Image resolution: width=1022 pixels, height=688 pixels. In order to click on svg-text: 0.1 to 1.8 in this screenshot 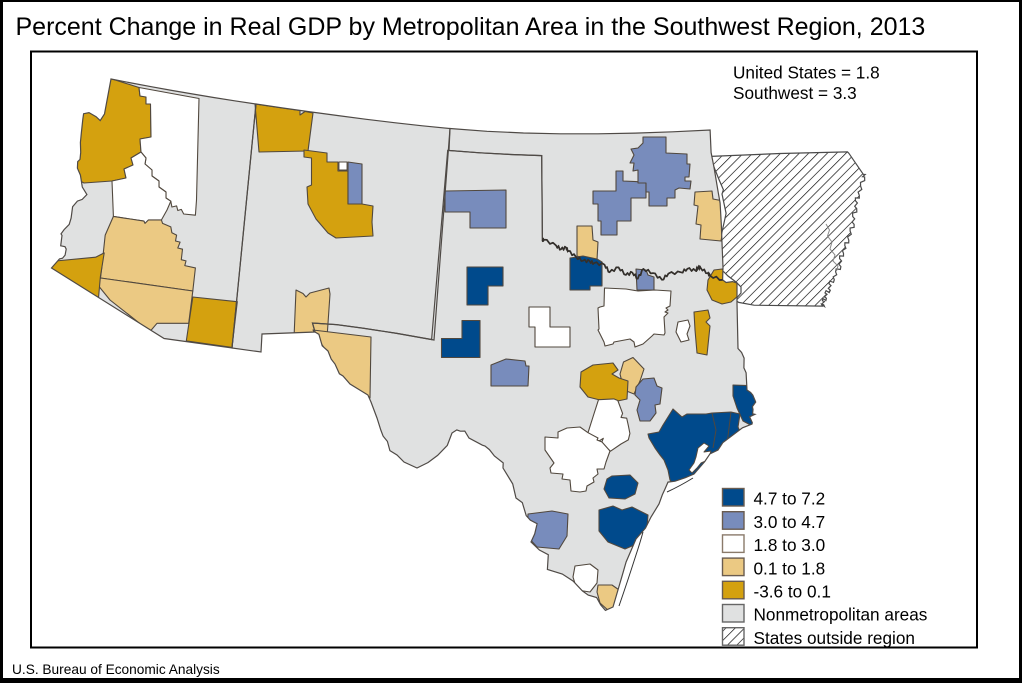, I will do `click(790, 568)`.